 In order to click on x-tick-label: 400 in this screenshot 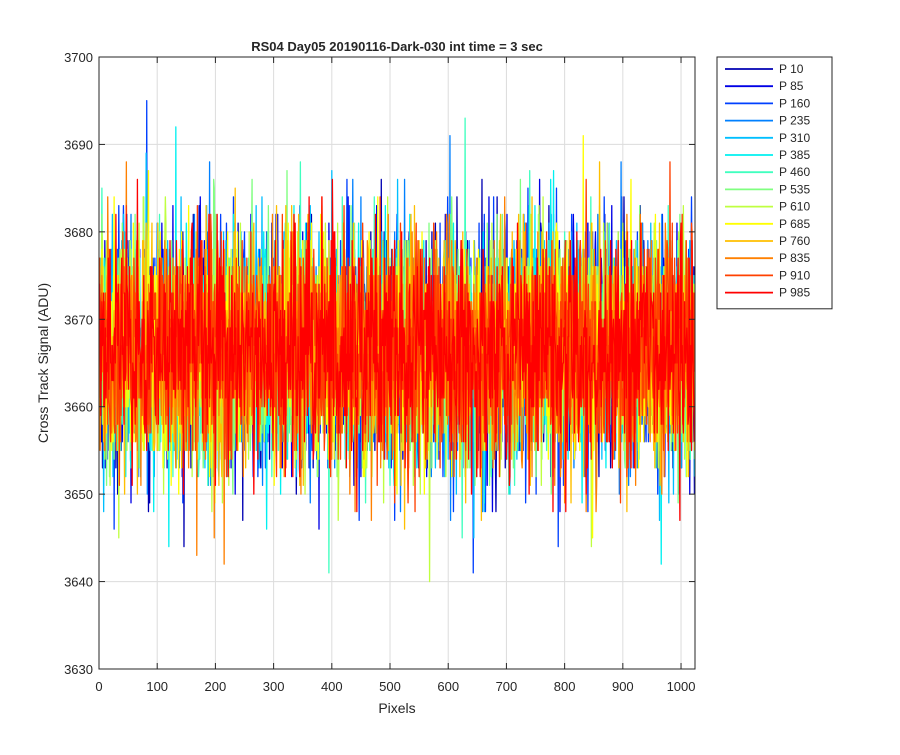, I will do `click(332, 686)`.